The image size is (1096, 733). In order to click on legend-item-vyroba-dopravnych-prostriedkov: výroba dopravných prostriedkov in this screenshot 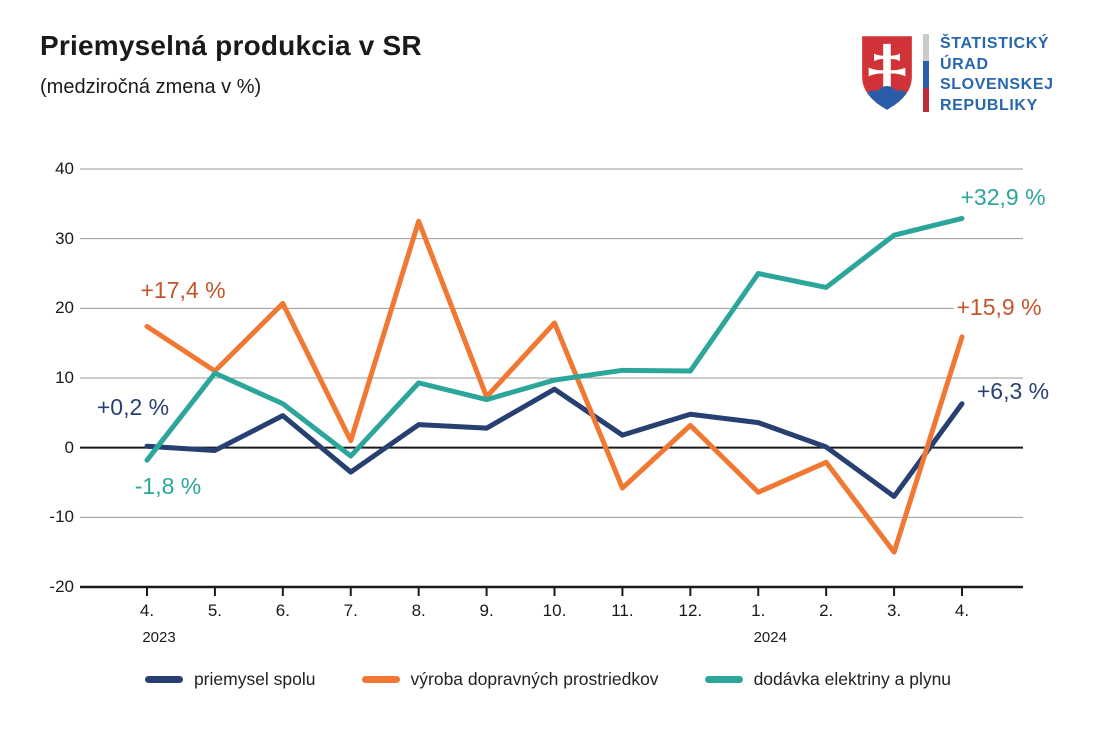, I will do `click(510, 679)`.